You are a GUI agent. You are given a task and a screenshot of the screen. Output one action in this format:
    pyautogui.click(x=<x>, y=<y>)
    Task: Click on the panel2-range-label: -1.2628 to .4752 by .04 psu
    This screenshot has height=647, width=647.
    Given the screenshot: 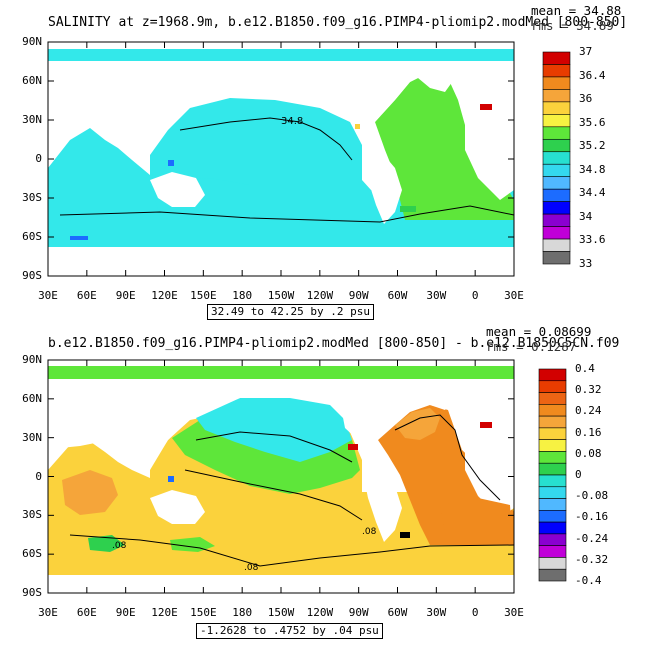 What is the action you would take?
    pyautogui.click(x=289, y=631)
    